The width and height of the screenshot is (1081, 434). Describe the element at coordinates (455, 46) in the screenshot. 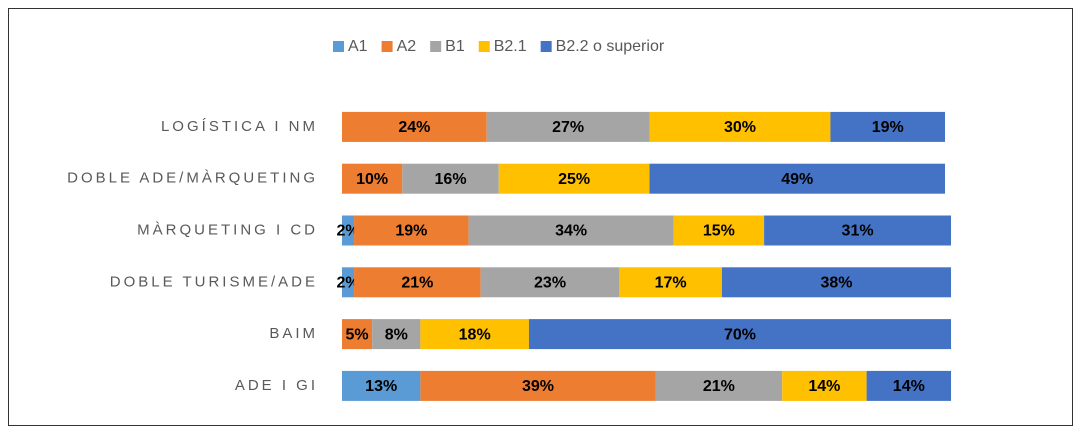

I see `legend-label: B1` at that location.